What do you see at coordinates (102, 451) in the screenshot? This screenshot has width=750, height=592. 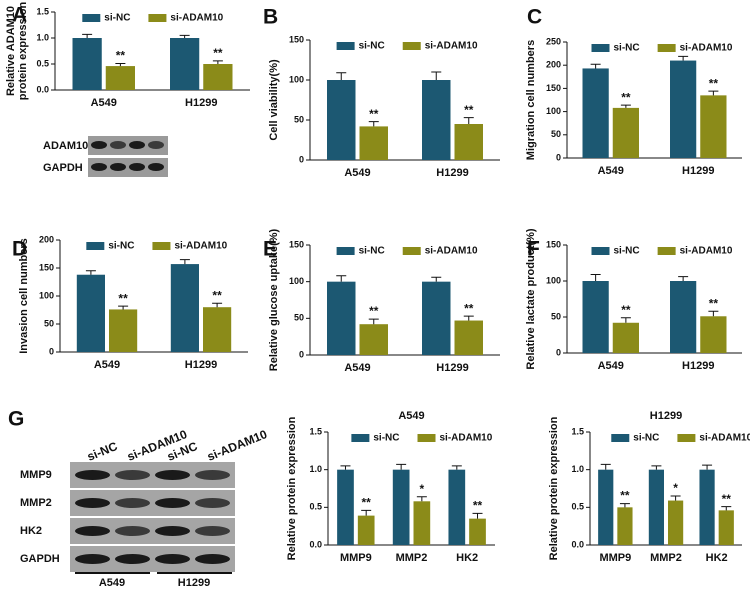 I see `blot-lane-label: si-NC` at bounding box center [102, 451].